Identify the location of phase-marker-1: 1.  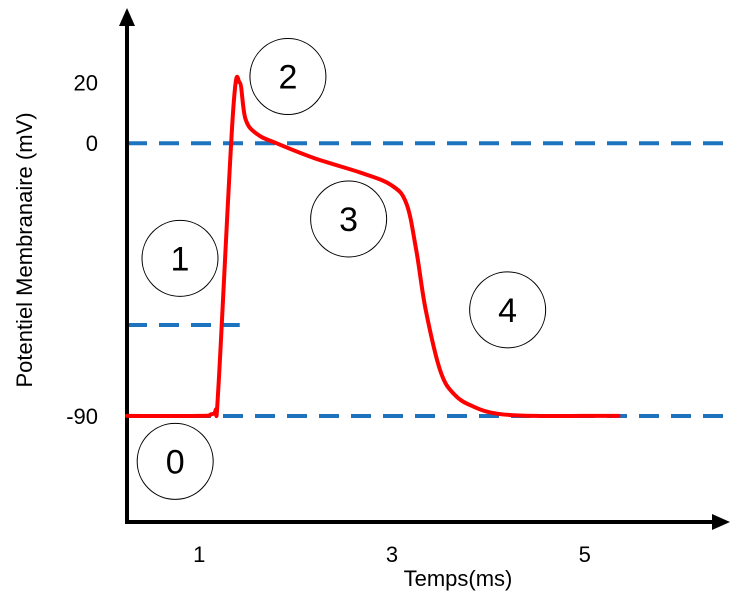
(180, 258).